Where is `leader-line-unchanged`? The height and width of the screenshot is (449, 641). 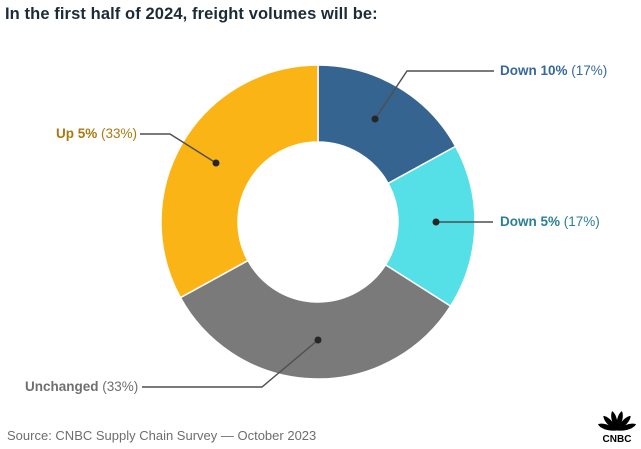 leader-line-unchanged is located at coordinates (230, 363).